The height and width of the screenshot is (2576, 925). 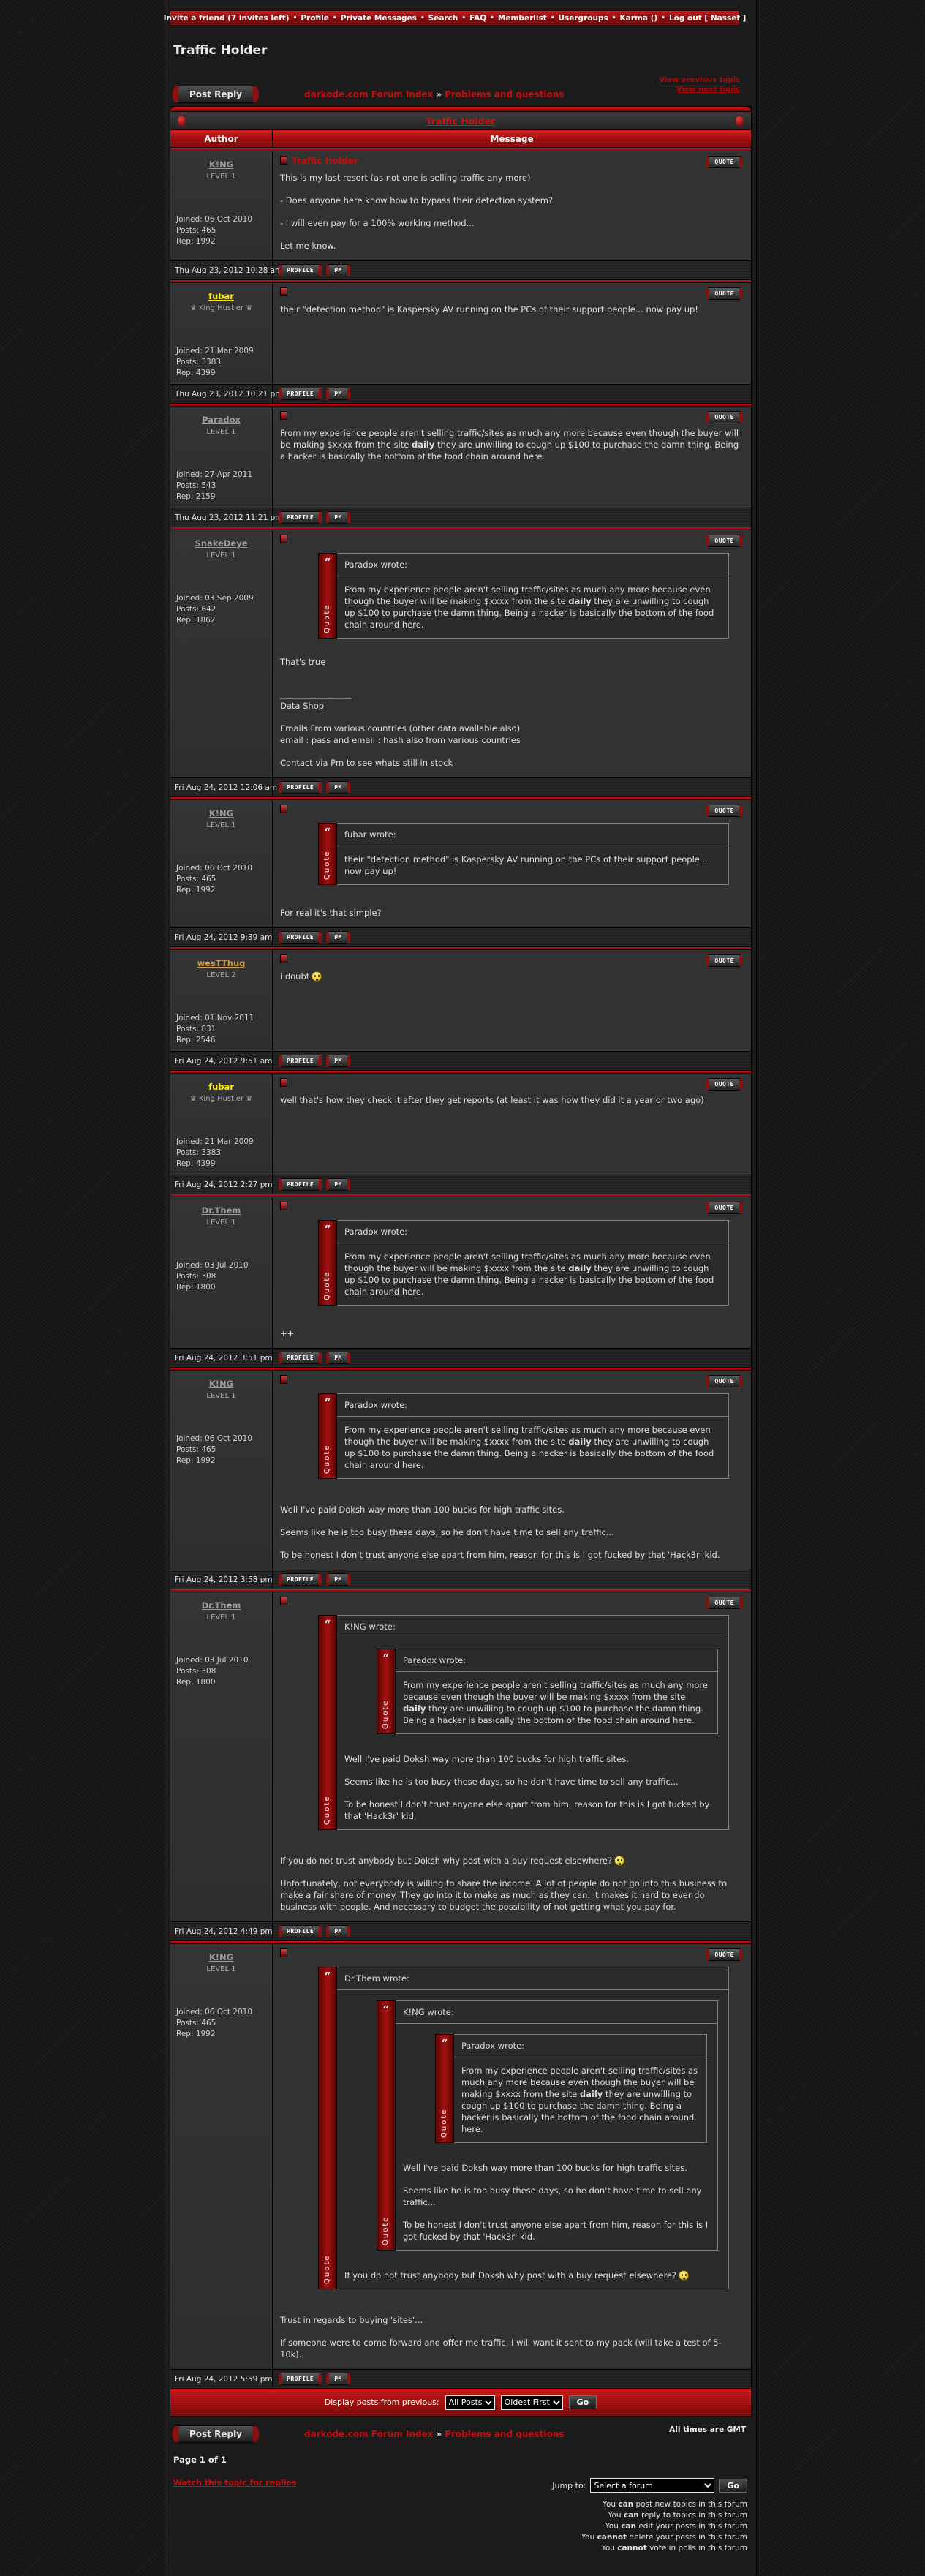 What do you see at coordinates (327, 1263) in the screenshot?
I see `quote-sidebar: “ Quote` at bounding box center [327, 1263].